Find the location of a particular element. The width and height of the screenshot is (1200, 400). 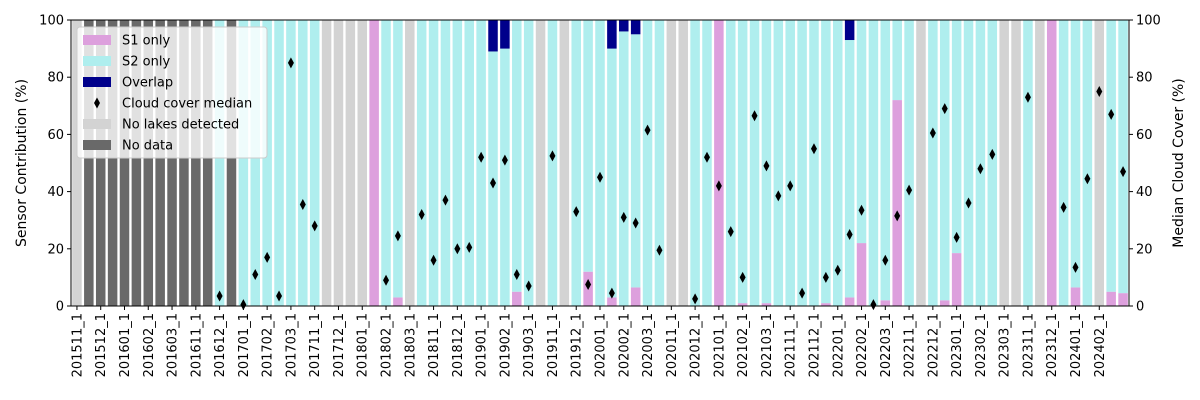

x-tick-label: 202212_1 is located at coordinates (933, 345).